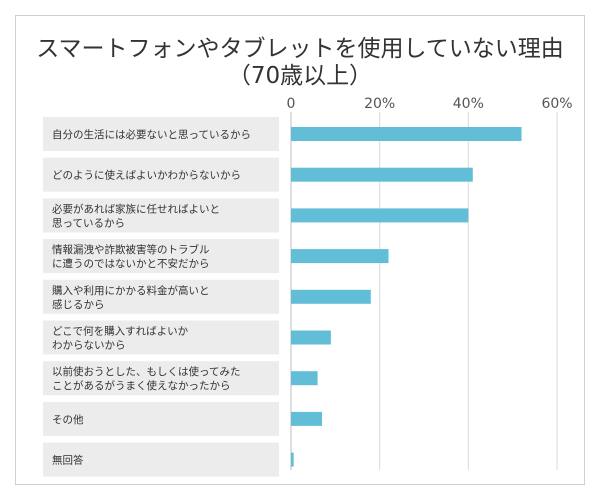 This screenshot has width=600, height=500. Describe the element at coordinates (89, 346) in the screenshot. I see `category-label-line: わからないから` at that location.